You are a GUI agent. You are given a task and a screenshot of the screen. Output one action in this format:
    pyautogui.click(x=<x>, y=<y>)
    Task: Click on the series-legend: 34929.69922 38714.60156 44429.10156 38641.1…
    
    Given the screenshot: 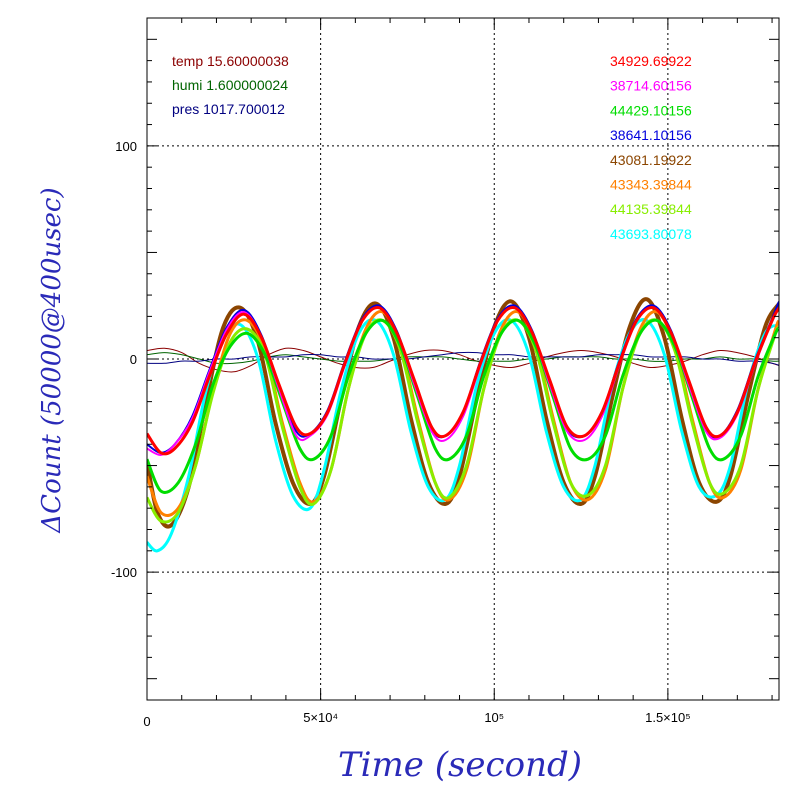 What is the action you would take?
    pyautogui.click(x=651, y=147)
    